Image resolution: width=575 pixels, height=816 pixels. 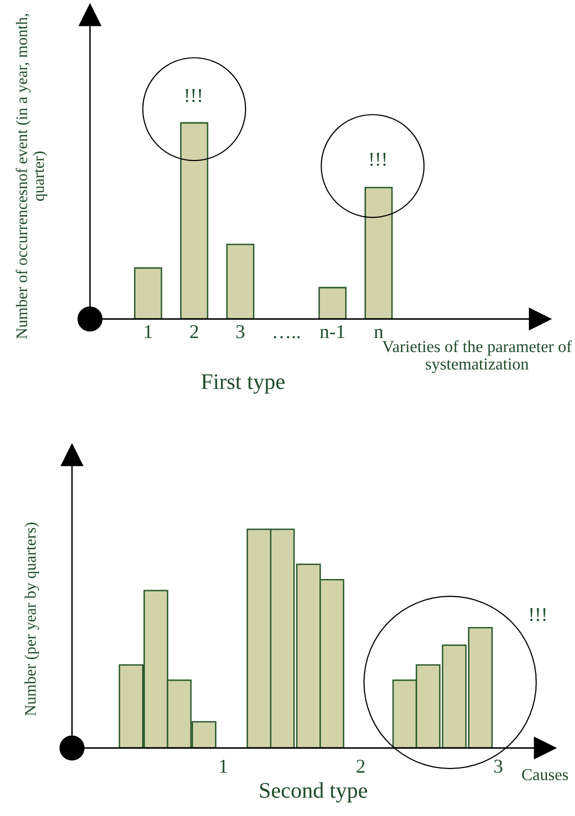 What do you see at coordinates (477, 357) in the screenshot?
I see `x-axis-title: Varieties of the parameter of systematization` at bounding box center [477, 357].